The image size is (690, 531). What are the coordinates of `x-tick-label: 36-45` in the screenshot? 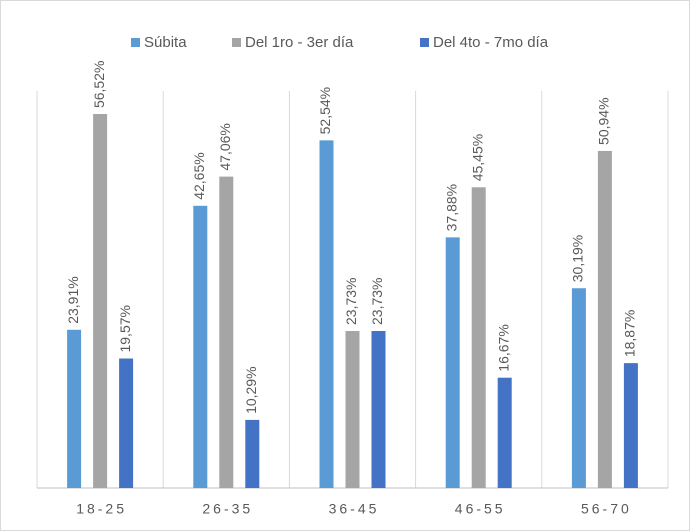 It's located at (354, 509).